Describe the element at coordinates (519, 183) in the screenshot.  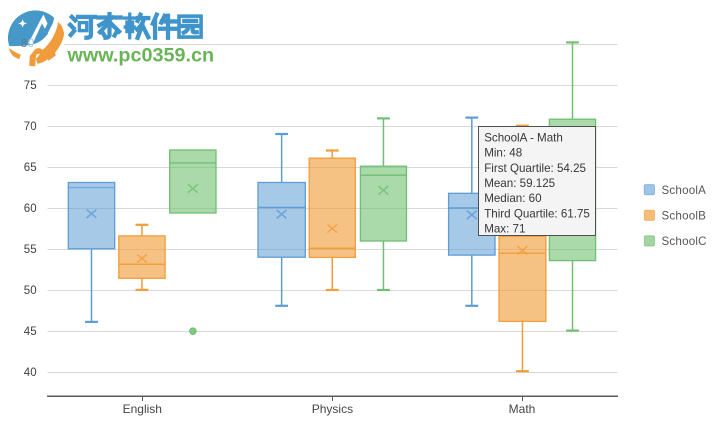
I see `svg-text: Mean: 59.125` at that location.